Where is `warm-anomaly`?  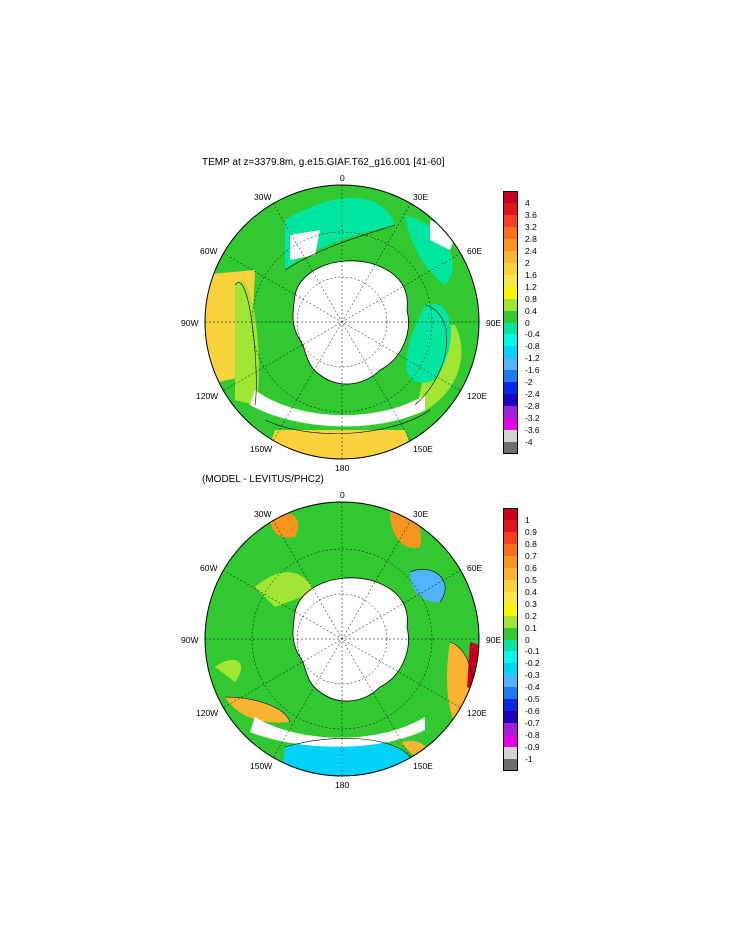 warm-anomaly is located at coordinates (284, 525).